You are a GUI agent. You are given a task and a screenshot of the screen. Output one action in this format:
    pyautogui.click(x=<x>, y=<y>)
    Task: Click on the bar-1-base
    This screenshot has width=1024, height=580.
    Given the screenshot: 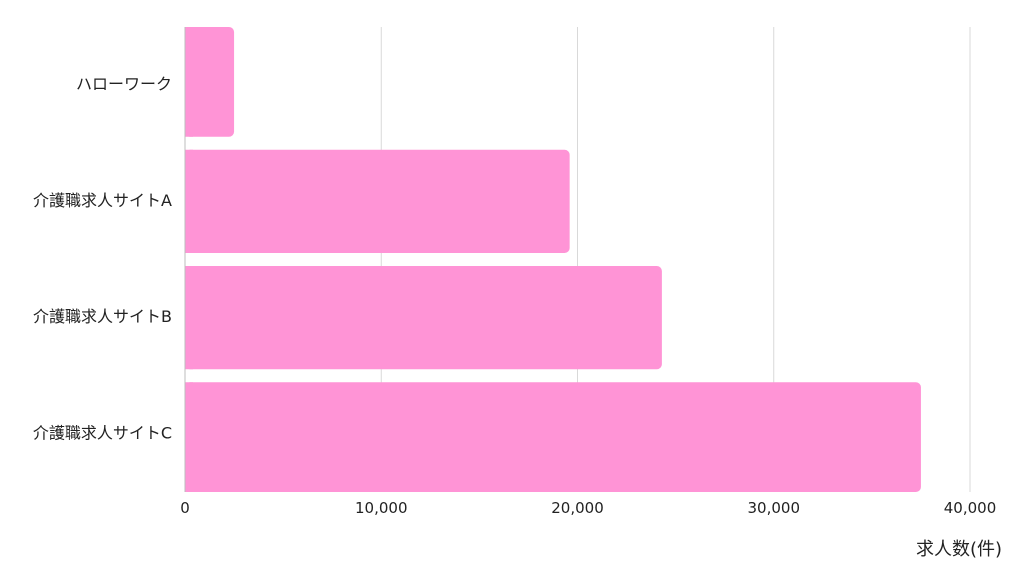 What is the action you would take?
    pyautogui.click(x=189, y=201)
    